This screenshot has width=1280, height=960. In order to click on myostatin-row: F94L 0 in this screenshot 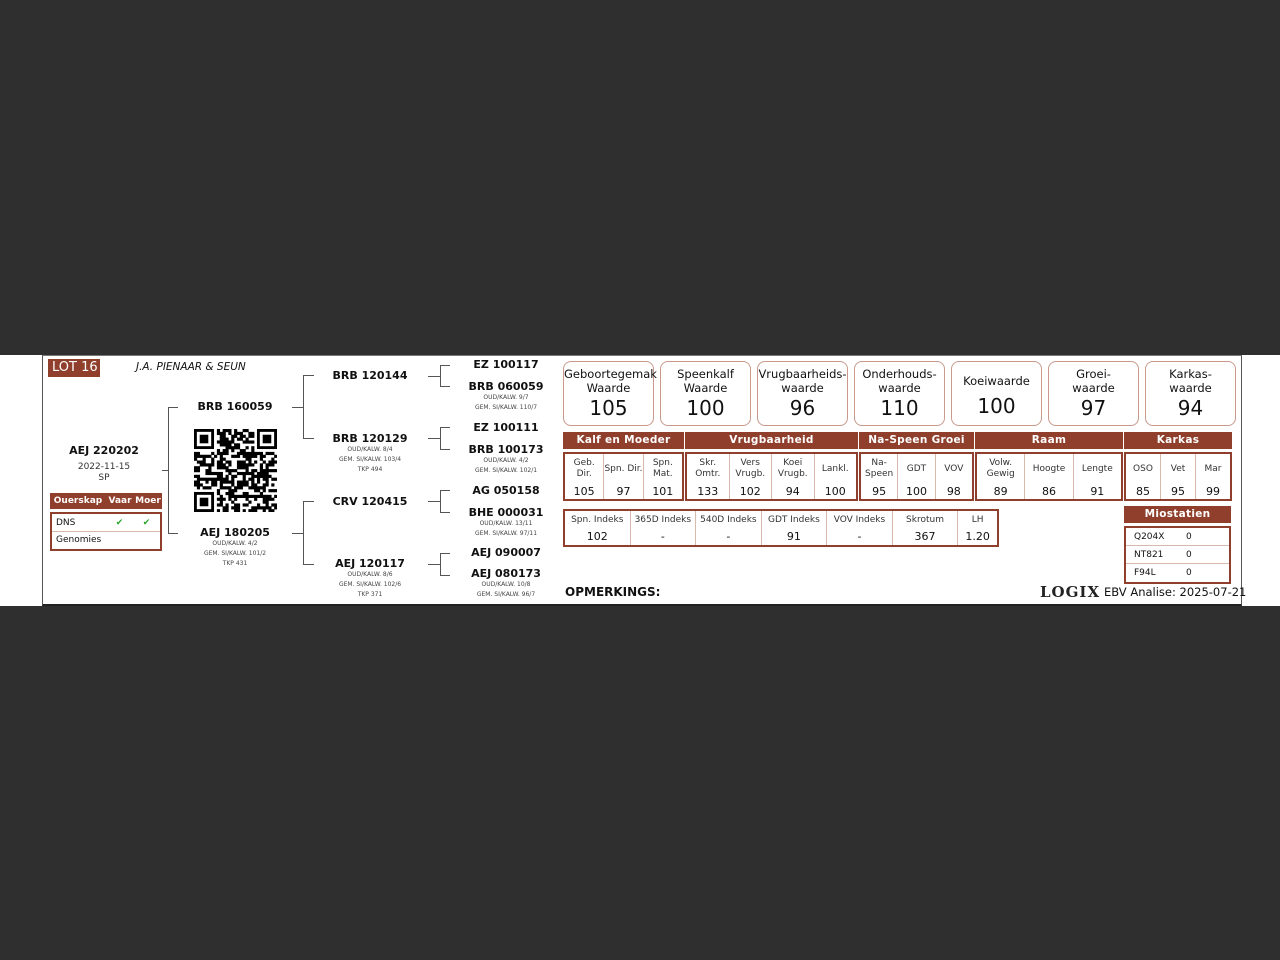, I will do `click(1177, 573)`.